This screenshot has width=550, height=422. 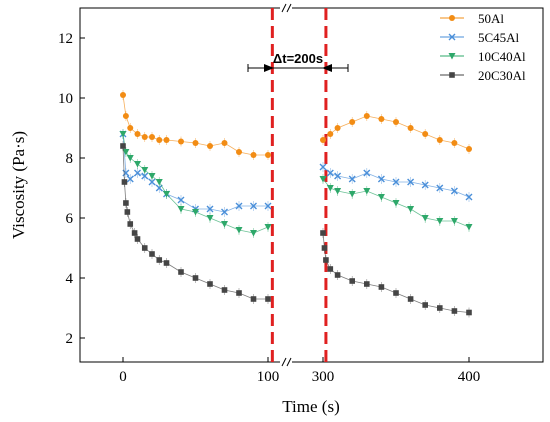 I want to click on y-tick-label: 10, so click(x=65, y=99).